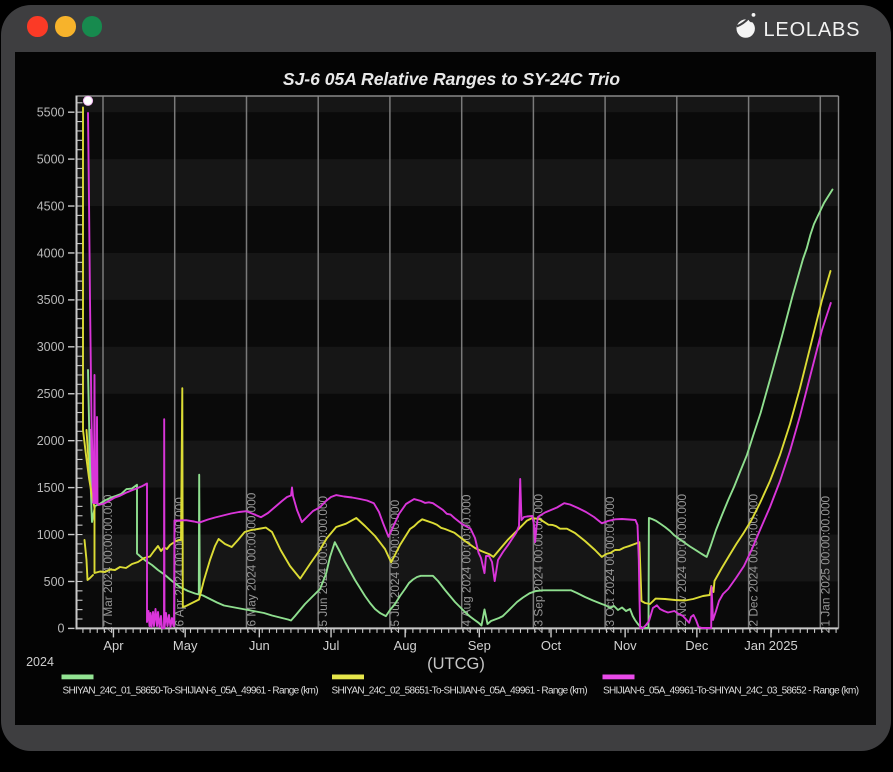  What do you see at coordinates (456, 664) in the screenshot?
I see `svg-text: (UTCG)` at bounding box center [456, 664].